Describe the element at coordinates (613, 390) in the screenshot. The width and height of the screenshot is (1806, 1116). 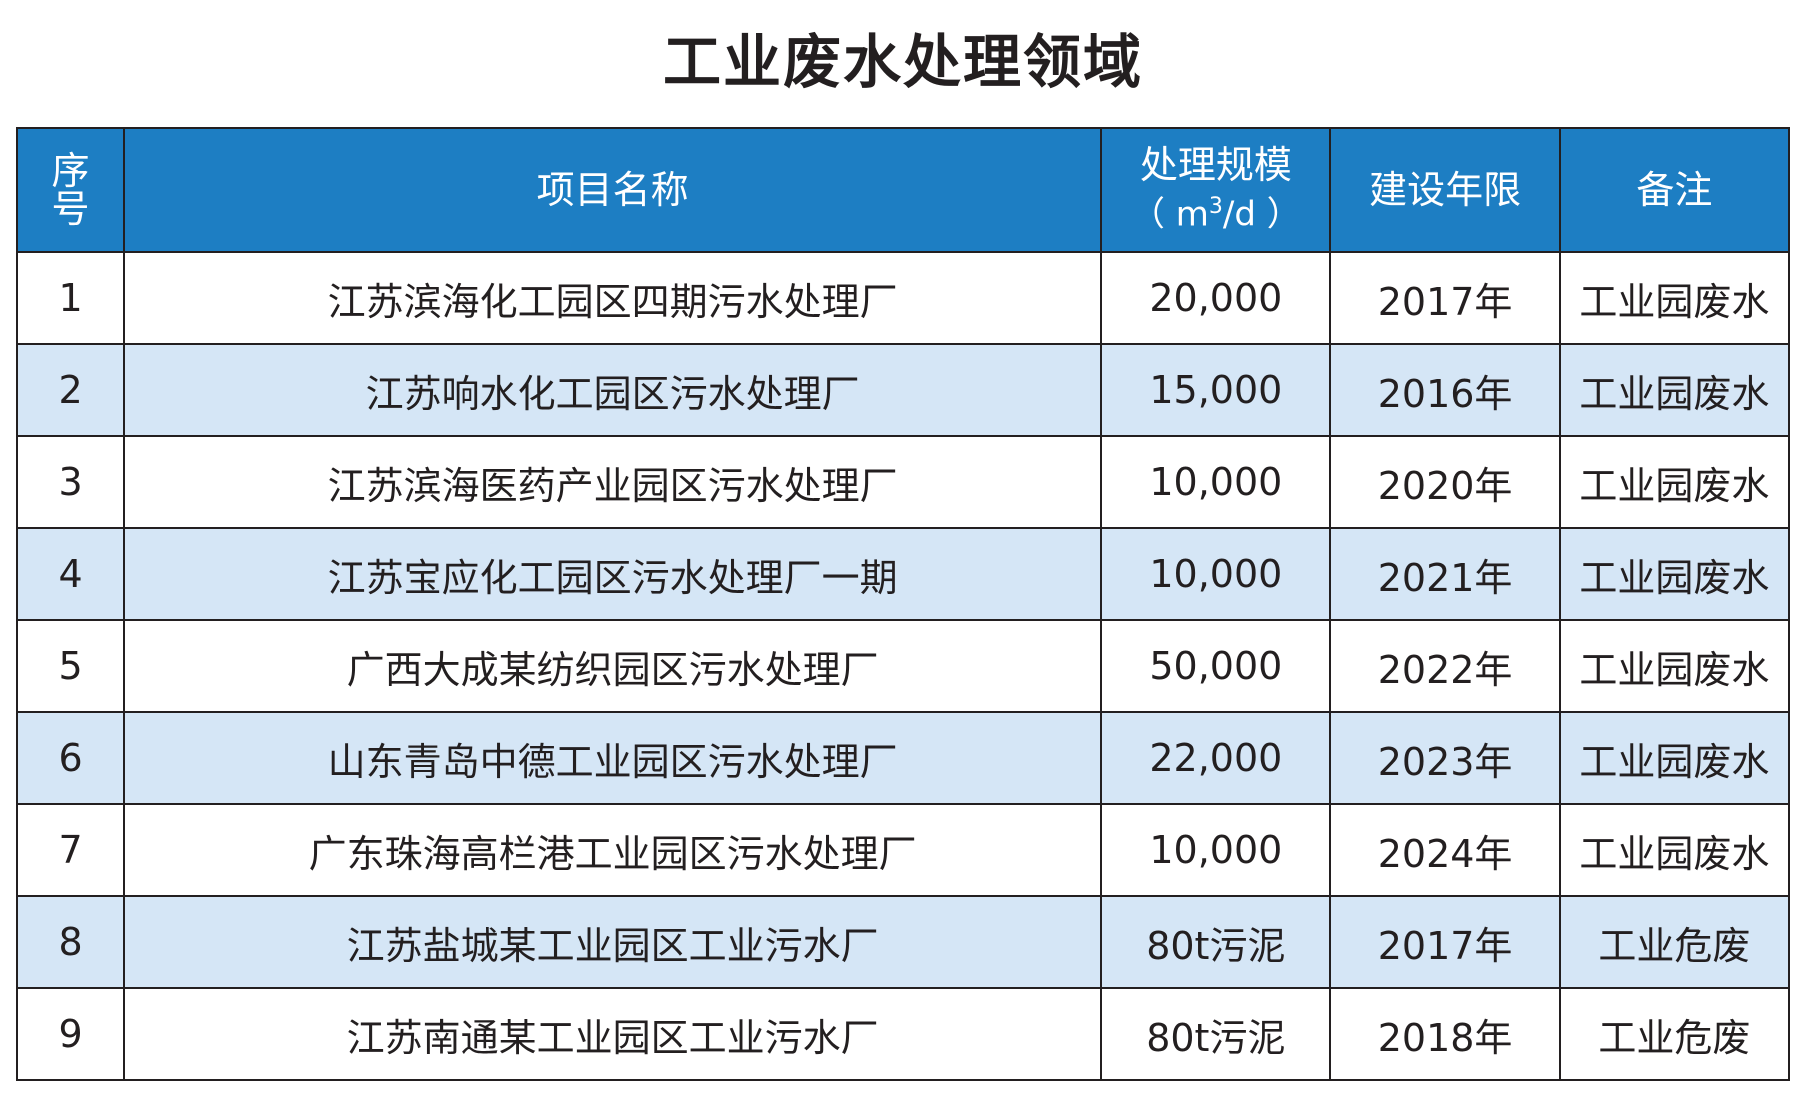
I see `cell-name: 江苏响水化工园区污水处理厂` at that location.